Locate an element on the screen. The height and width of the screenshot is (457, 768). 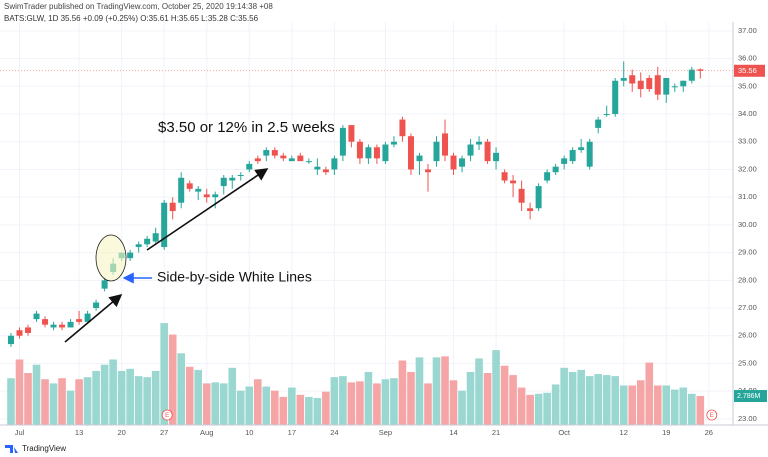
last-price-box is located at coordinates (749, 70).